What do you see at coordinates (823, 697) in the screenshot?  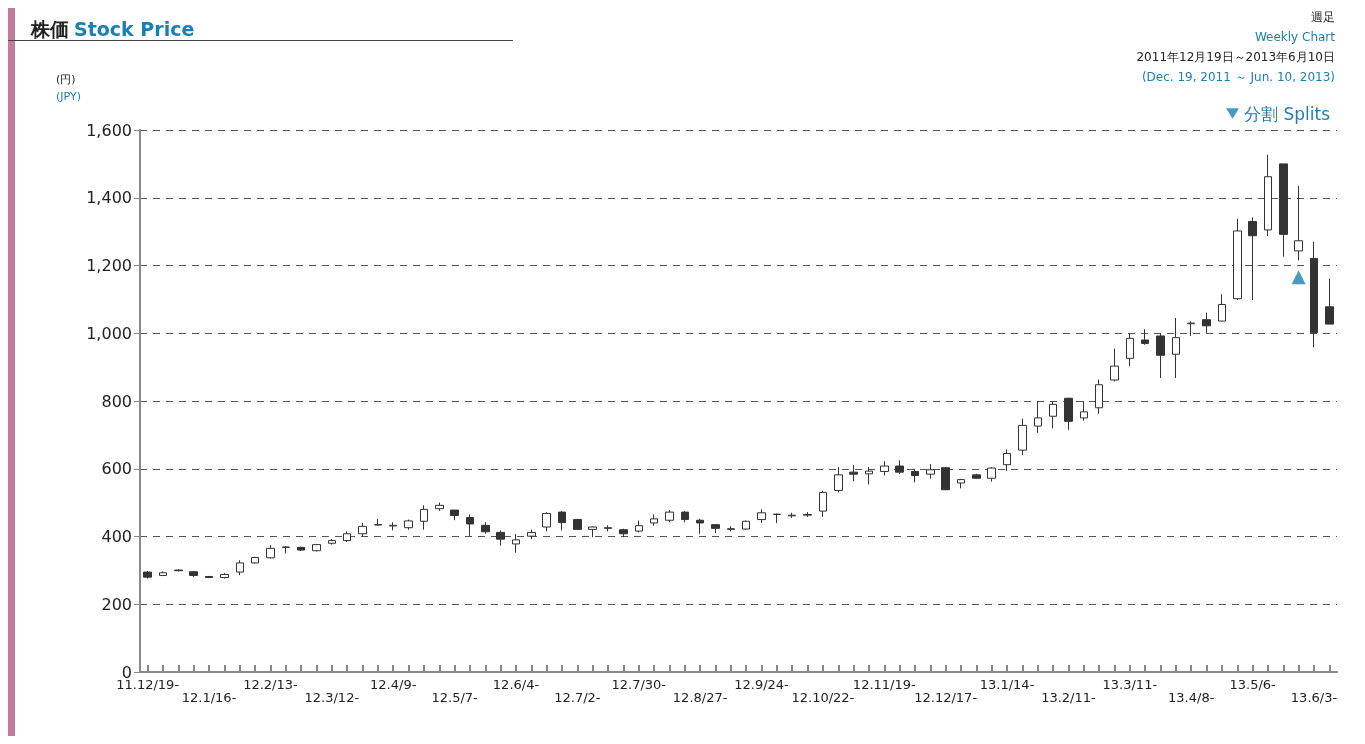 I see `x-tick-label: 12.10/22-` at bounding box center [823, 697].